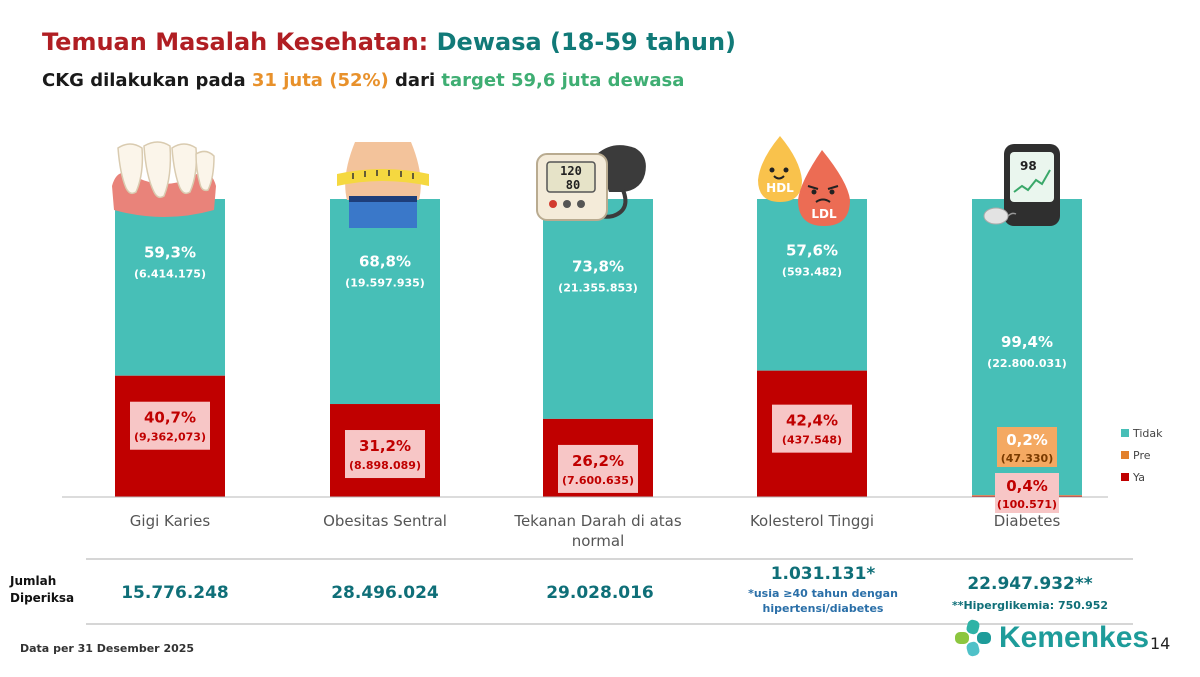  Describe the element at coordinates (812, 251) in the screenshot. I see `data-label-tidak: 57,6%` at that location.